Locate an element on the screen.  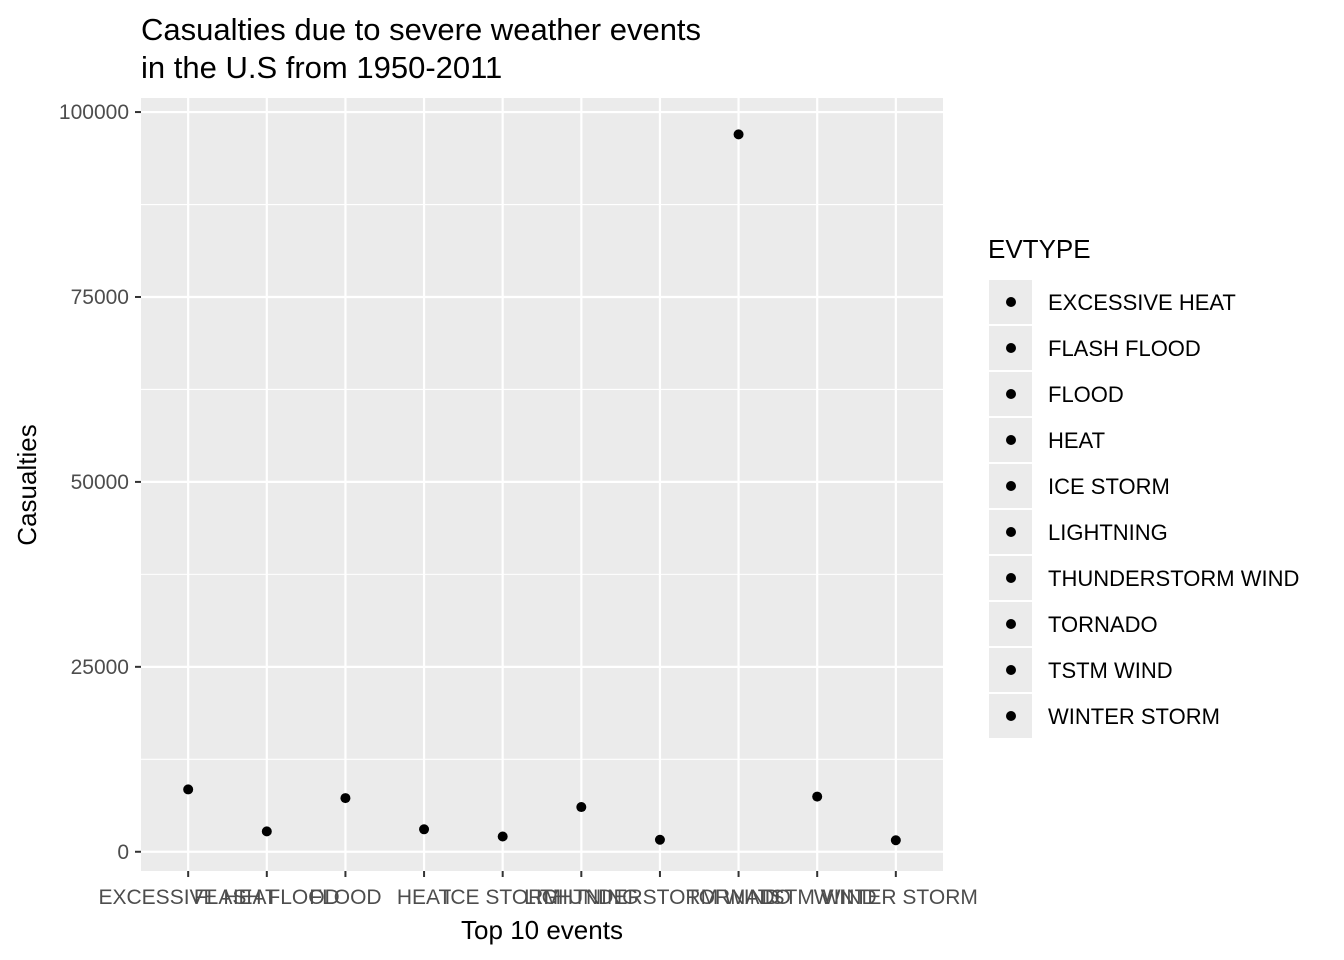
x-tick-label: HEAT is located at coordinates (424, 897).